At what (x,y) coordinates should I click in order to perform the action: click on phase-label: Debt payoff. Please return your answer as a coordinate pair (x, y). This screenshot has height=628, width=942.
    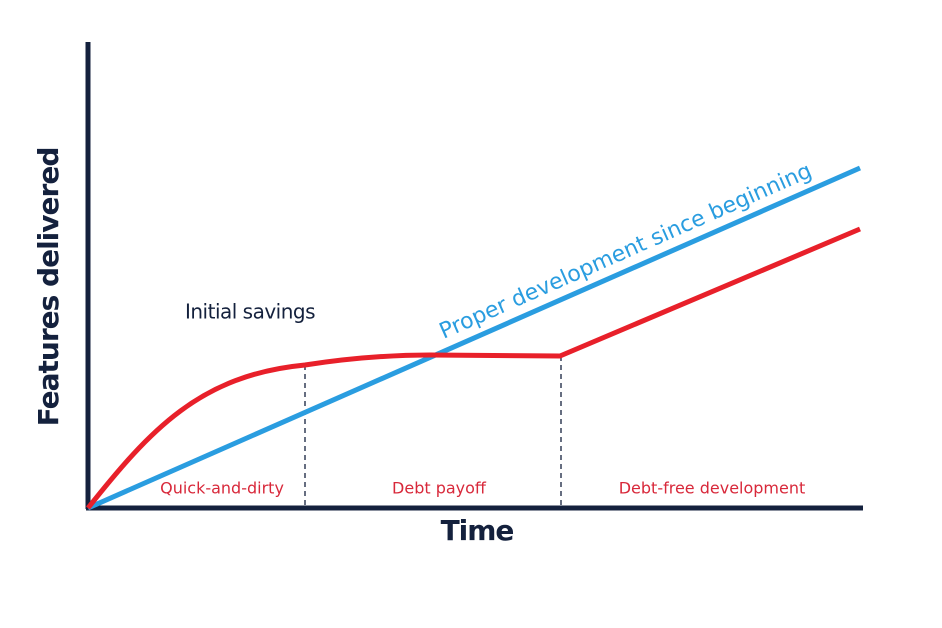
    Looking at the image, I should click on (439, 488).